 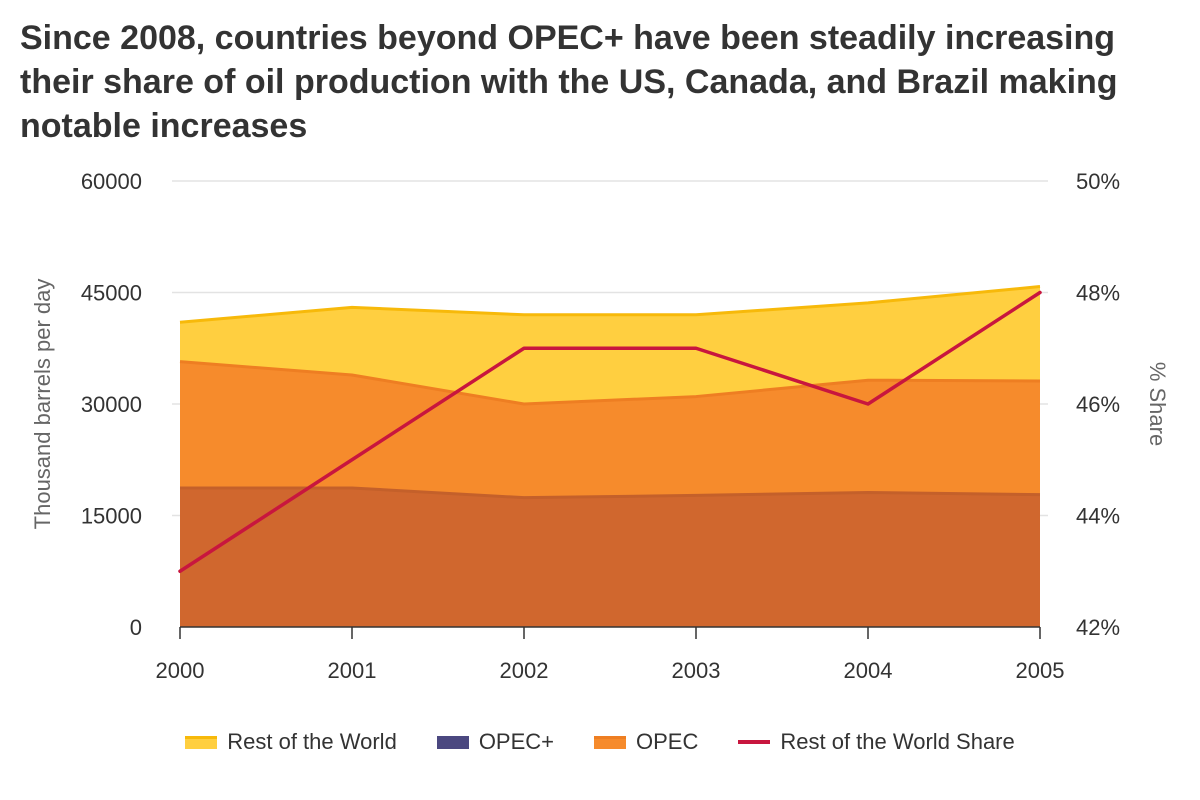 I want to click on x-tick-label: 2003, so click(x=696, y=670).